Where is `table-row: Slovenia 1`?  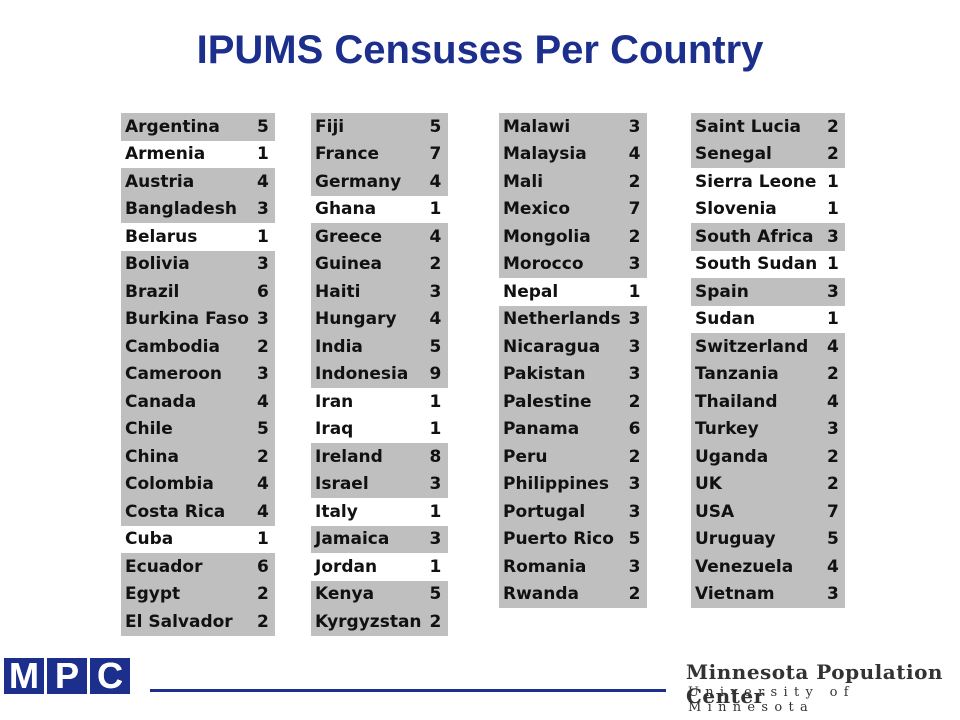 table-row: Slovenia 1 is located at coordinates (768, 209).